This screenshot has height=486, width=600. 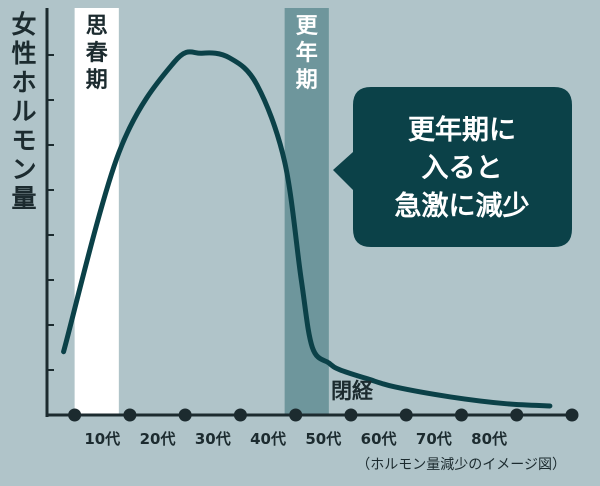 What do you see at coordinates (462, 206) in the screenshot?
I see `callout-line: 急激に減少` at bounding box center [462, 206].